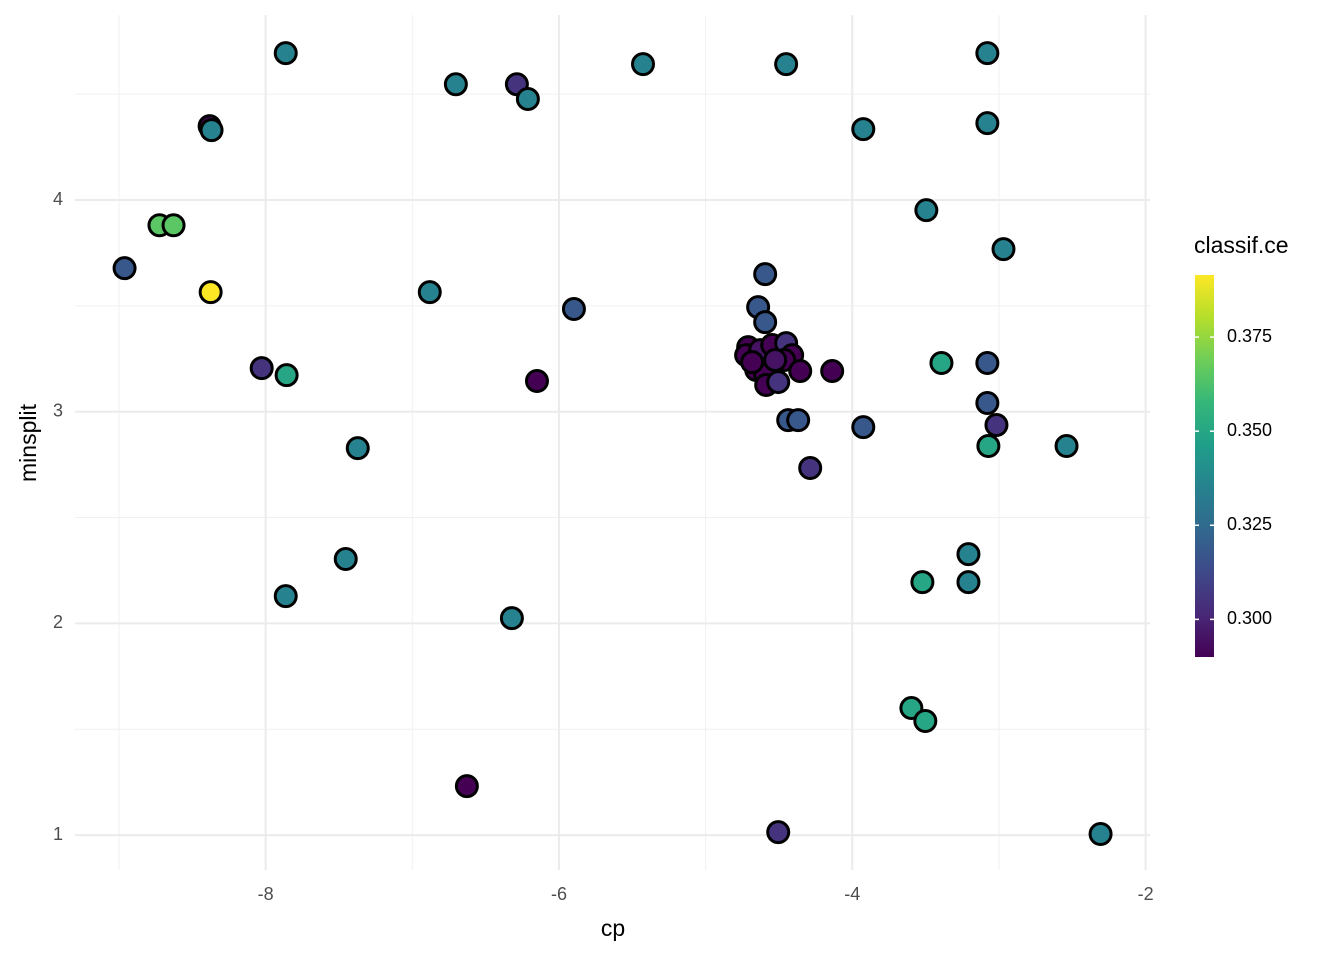  Describe the element at coordinates (1204, 466) in the screenshot. I see `colorbar` at that location.